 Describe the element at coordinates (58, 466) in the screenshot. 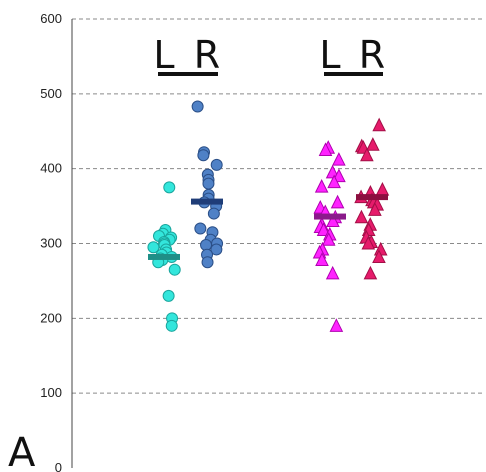

I see `y-tick-label: 0` at that location.